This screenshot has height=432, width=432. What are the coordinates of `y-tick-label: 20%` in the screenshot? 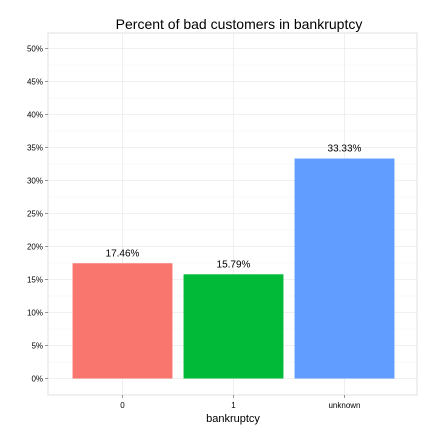 It's located at (35, 247).